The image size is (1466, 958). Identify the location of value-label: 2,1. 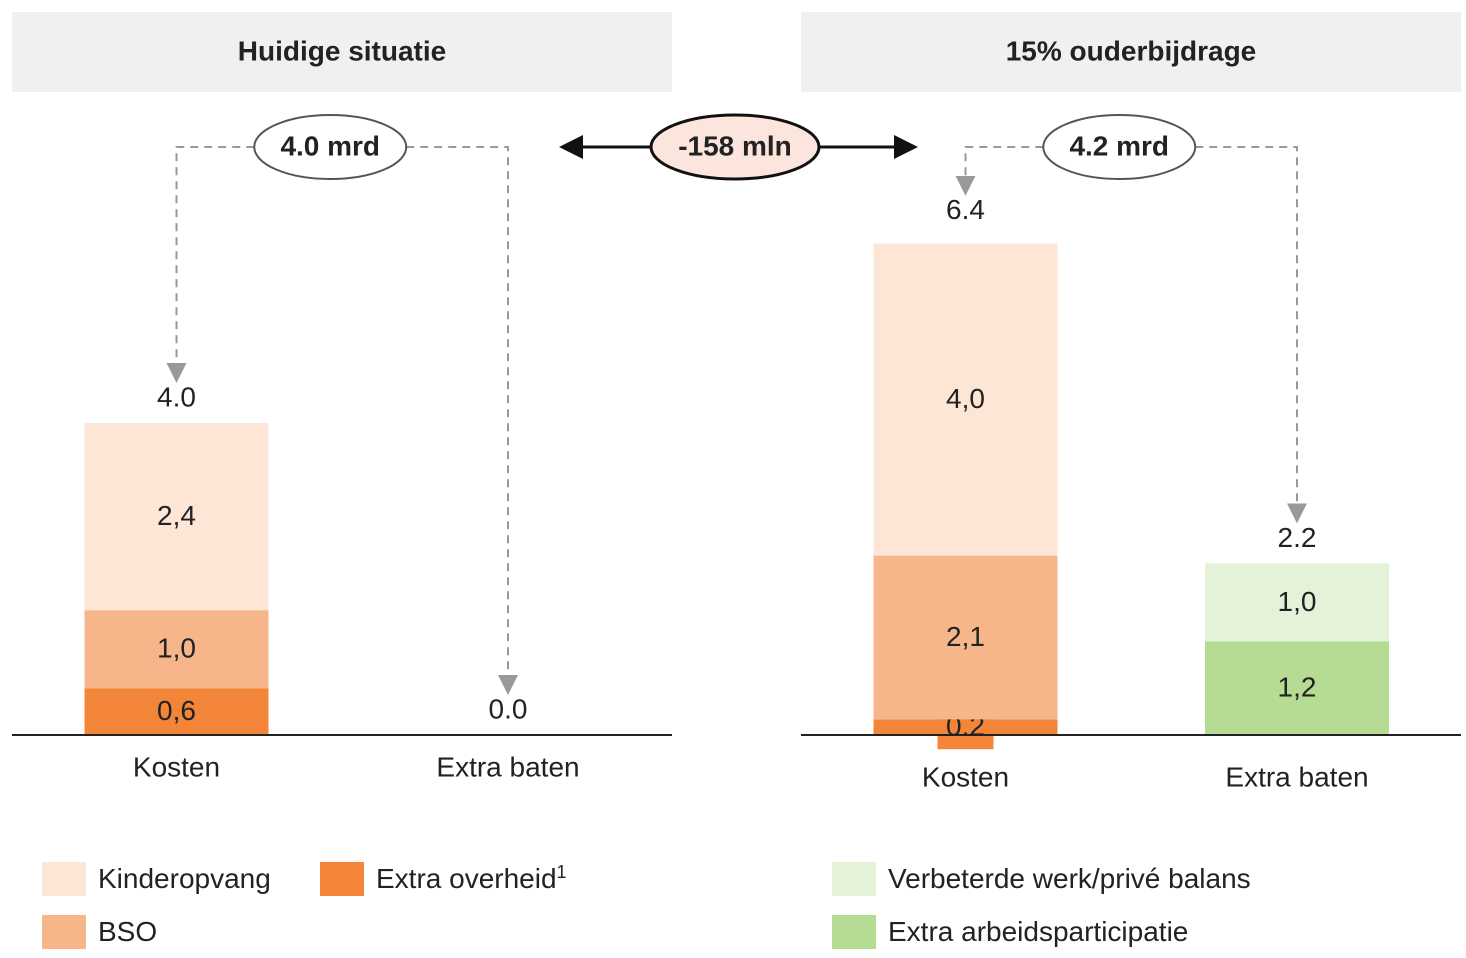
(965, 636).